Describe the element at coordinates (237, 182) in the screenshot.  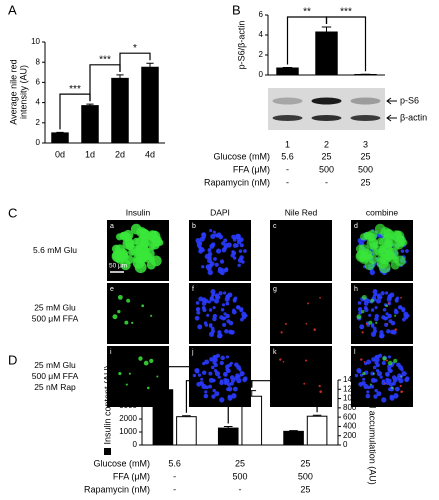
I see `condition-label: Rapamycin (nM)` at that location.